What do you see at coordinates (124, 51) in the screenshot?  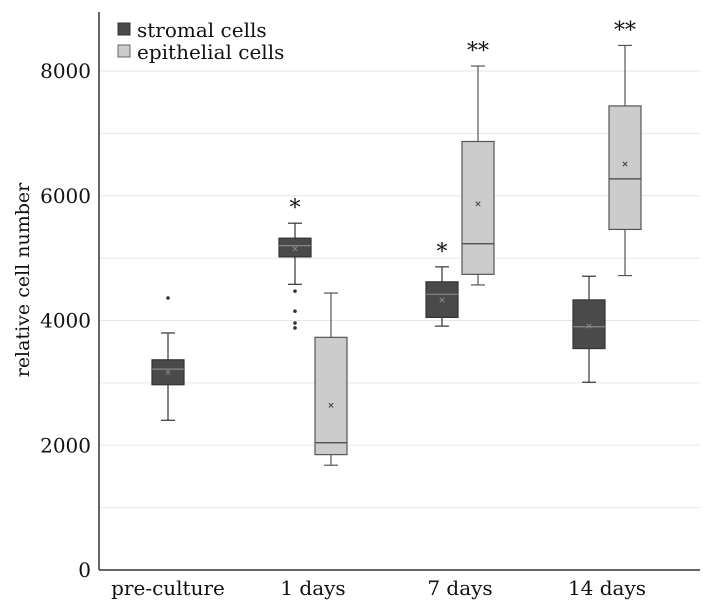 I see `legend-swatch-epithelial` at bounding box center [124, 51].